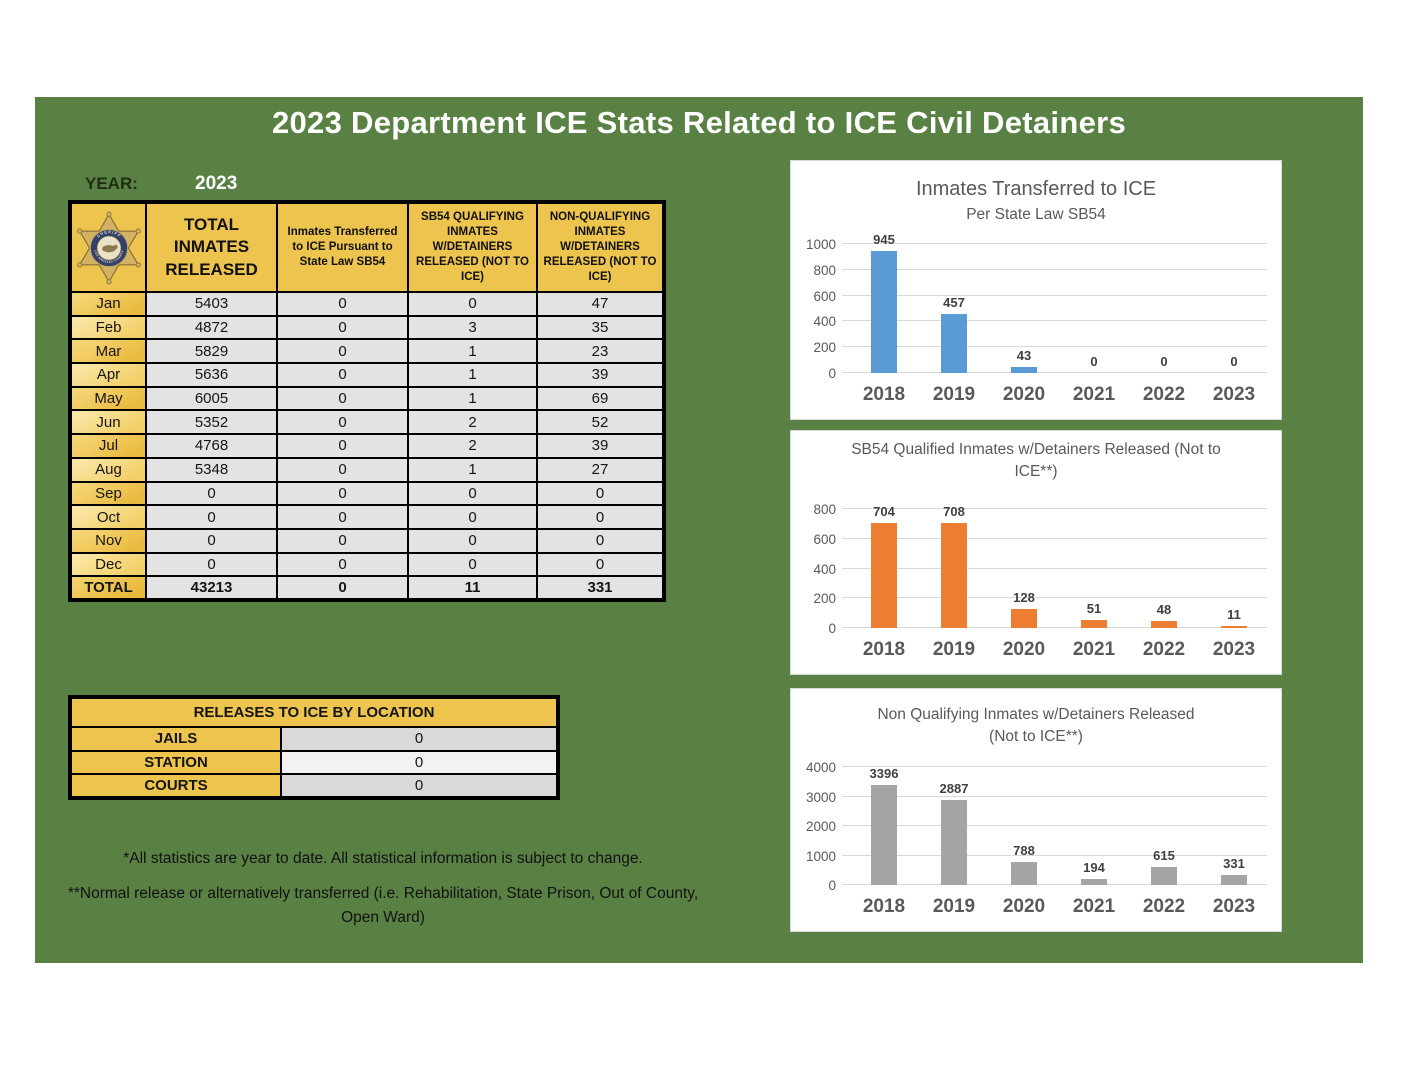 This screenshot has width=1408, height=1088. What do you see at coordinates (472, 327) in the screenshot?
I see `value-cell: 3` at bounding box center [472, 327].